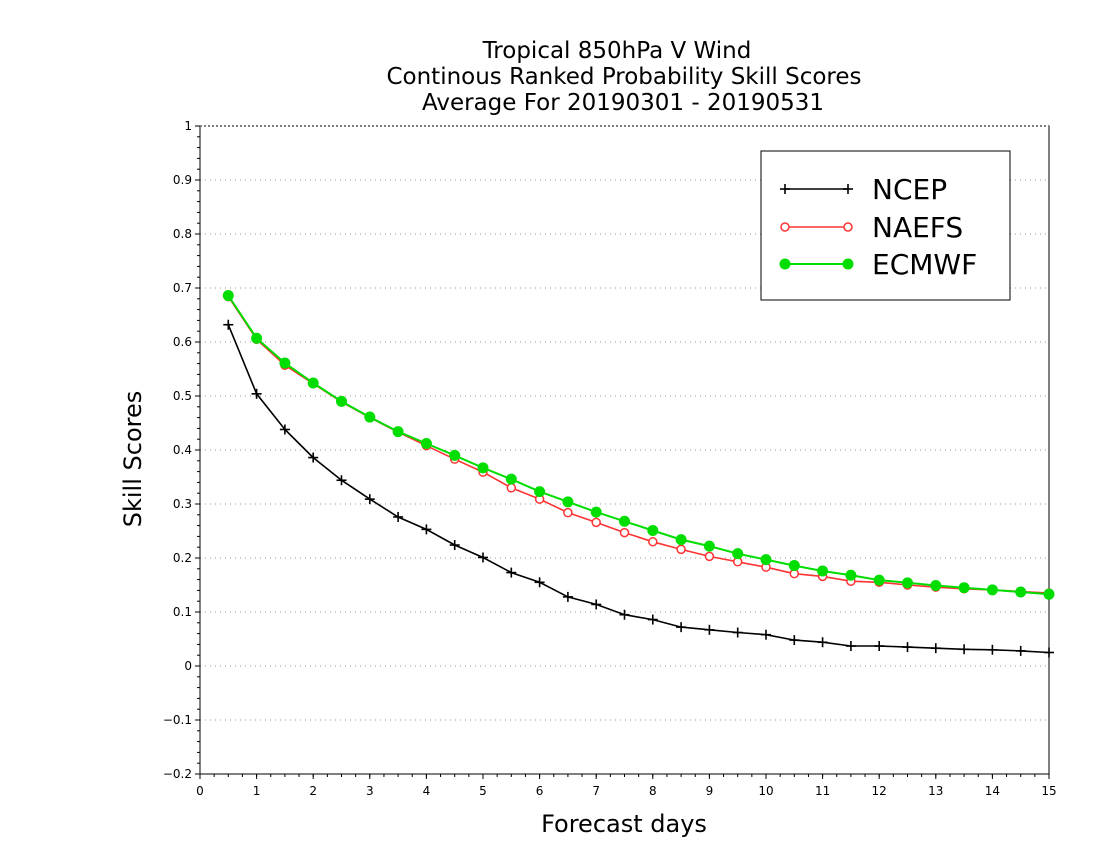  Describe the element at coordinates (188, 126) in the screenshot. I see `y-tick-label: 1` at that location.